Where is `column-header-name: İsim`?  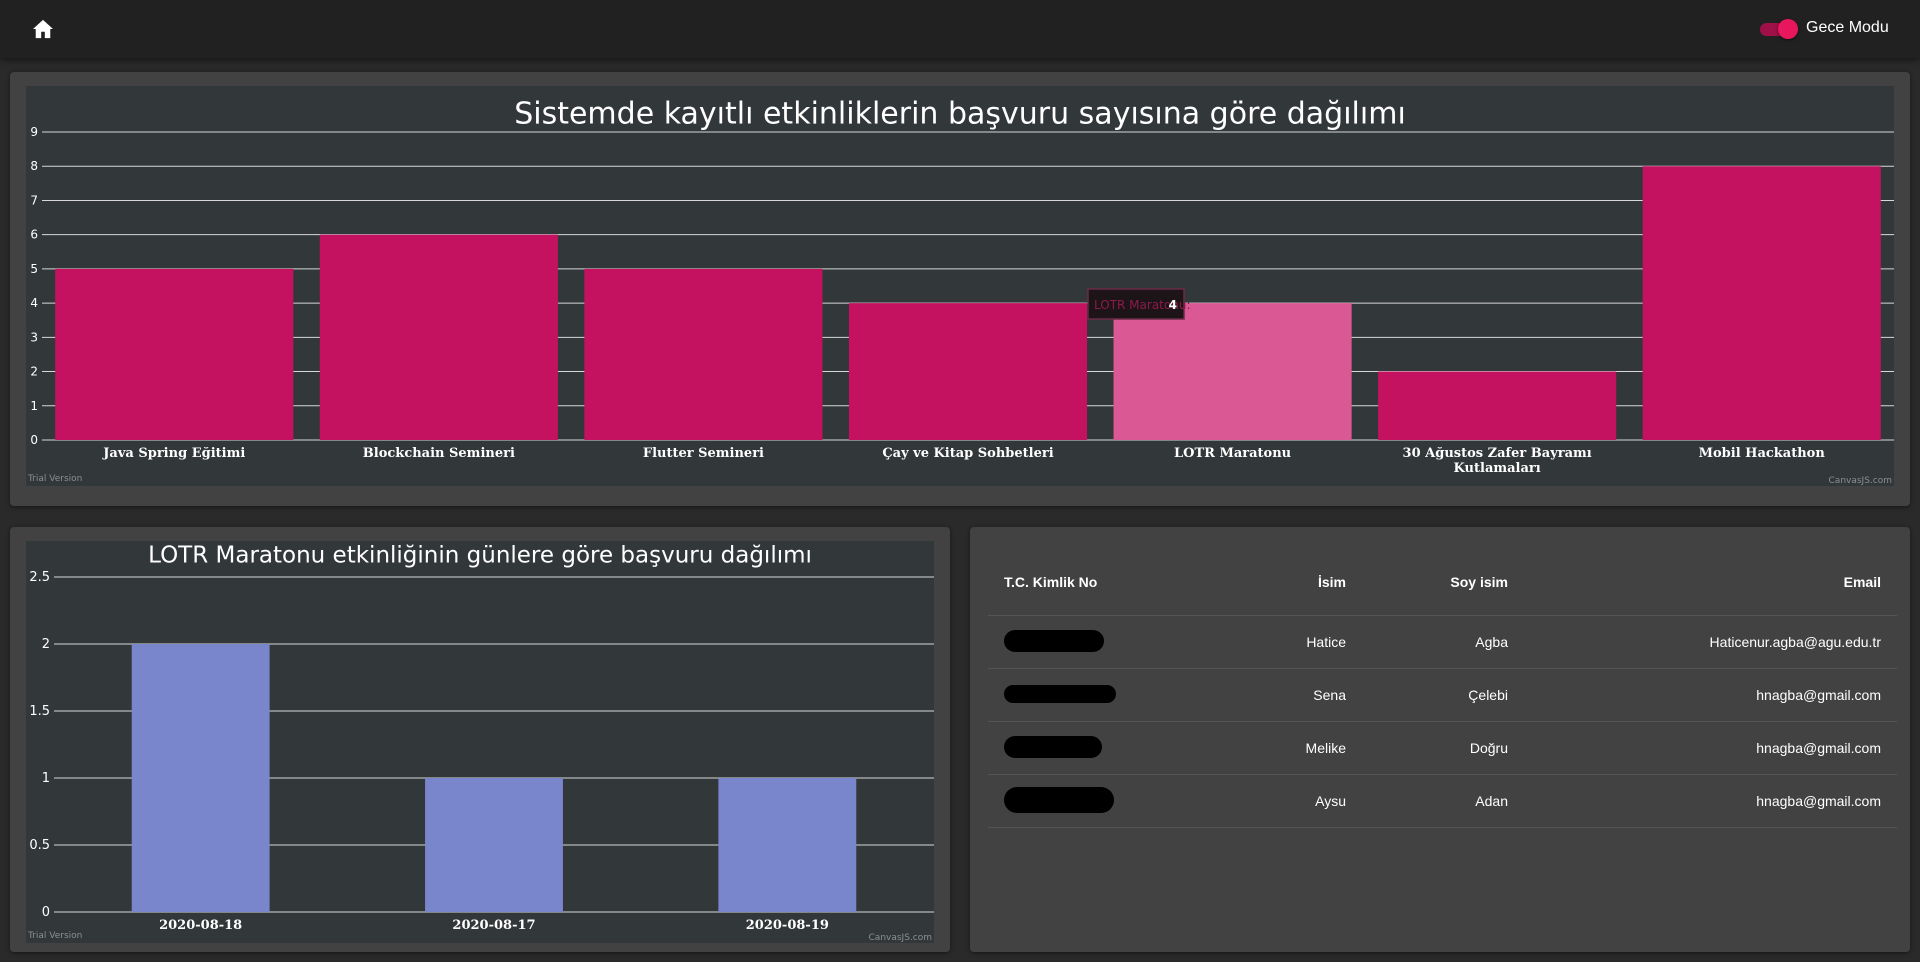 column-header-name: İsim is located at coordinates (1261, 582).